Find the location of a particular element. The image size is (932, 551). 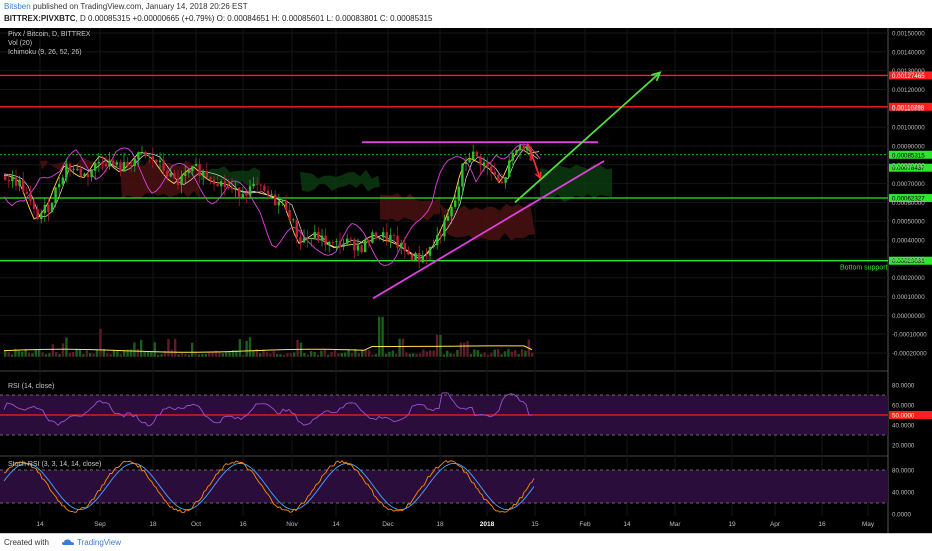

legend-rsi: RSI (14, close) is located at coordinates (31, 386).